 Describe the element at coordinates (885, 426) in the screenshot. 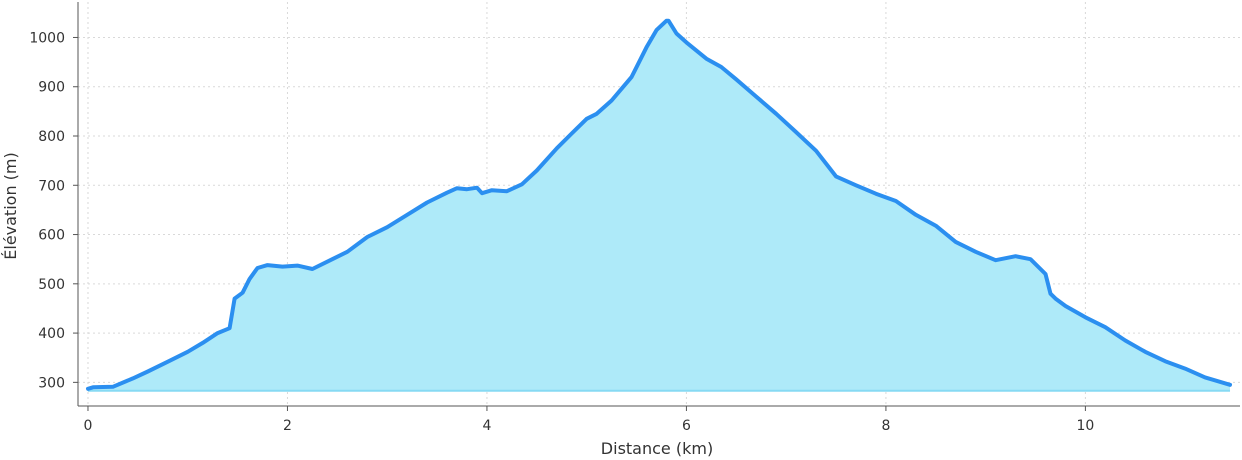

I see `x-tick-label: 8` at that location.